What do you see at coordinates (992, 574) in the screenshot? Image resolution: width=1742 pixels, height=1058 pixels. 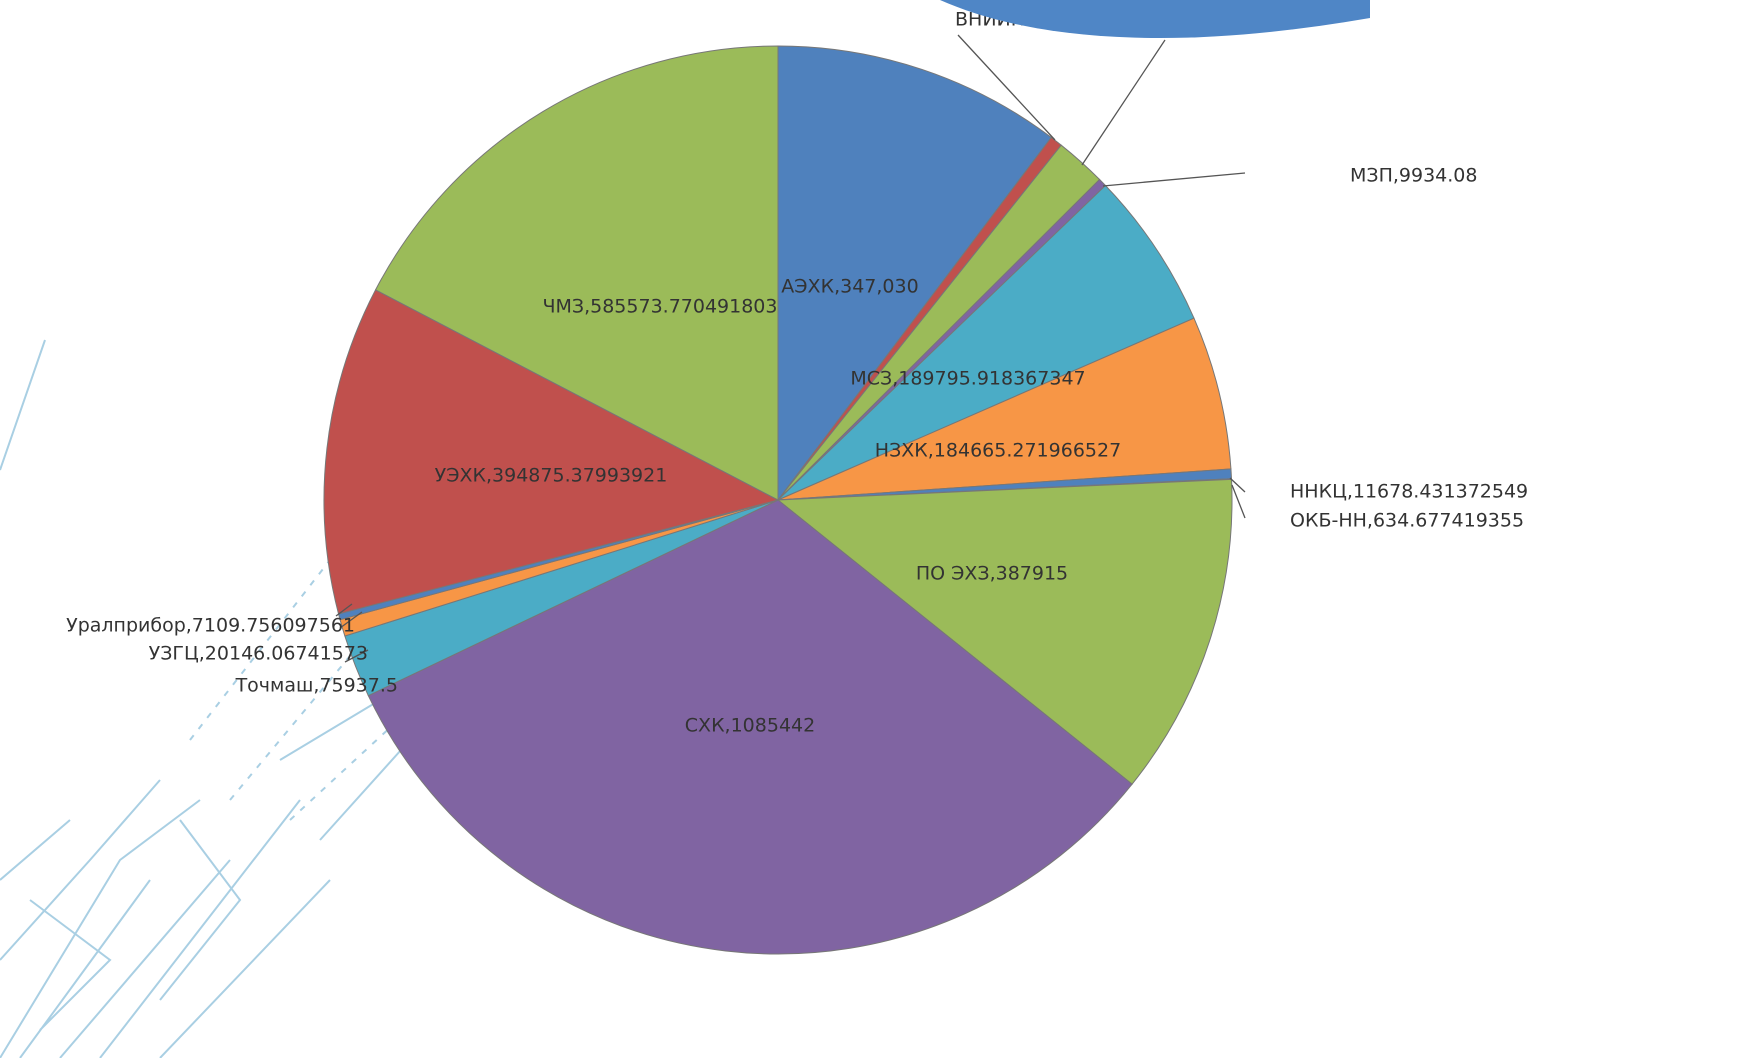 I see `data-label: ПО ЭХЗ,387915` at bounding box center [992, 574].